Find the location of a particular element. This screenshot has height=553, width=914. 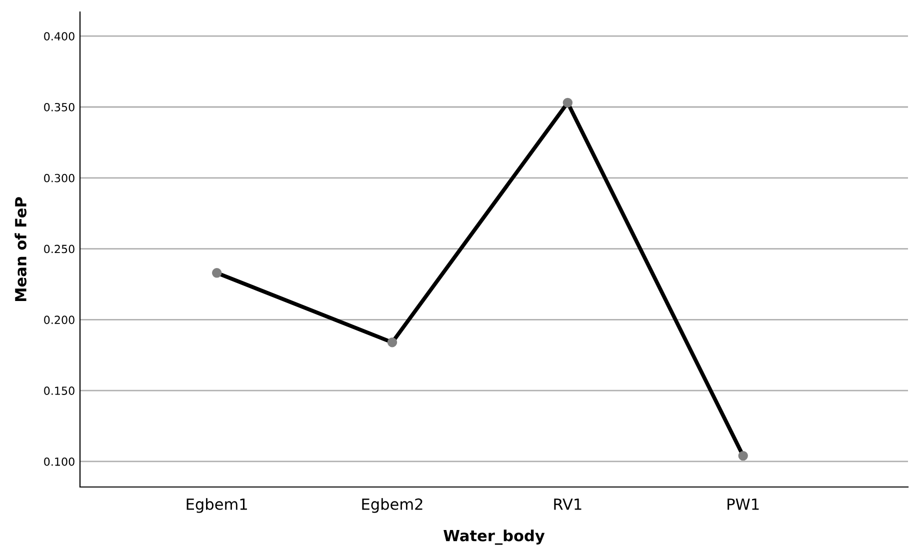

y-tick-label: 0.150 is located at coordinates (59, 390).